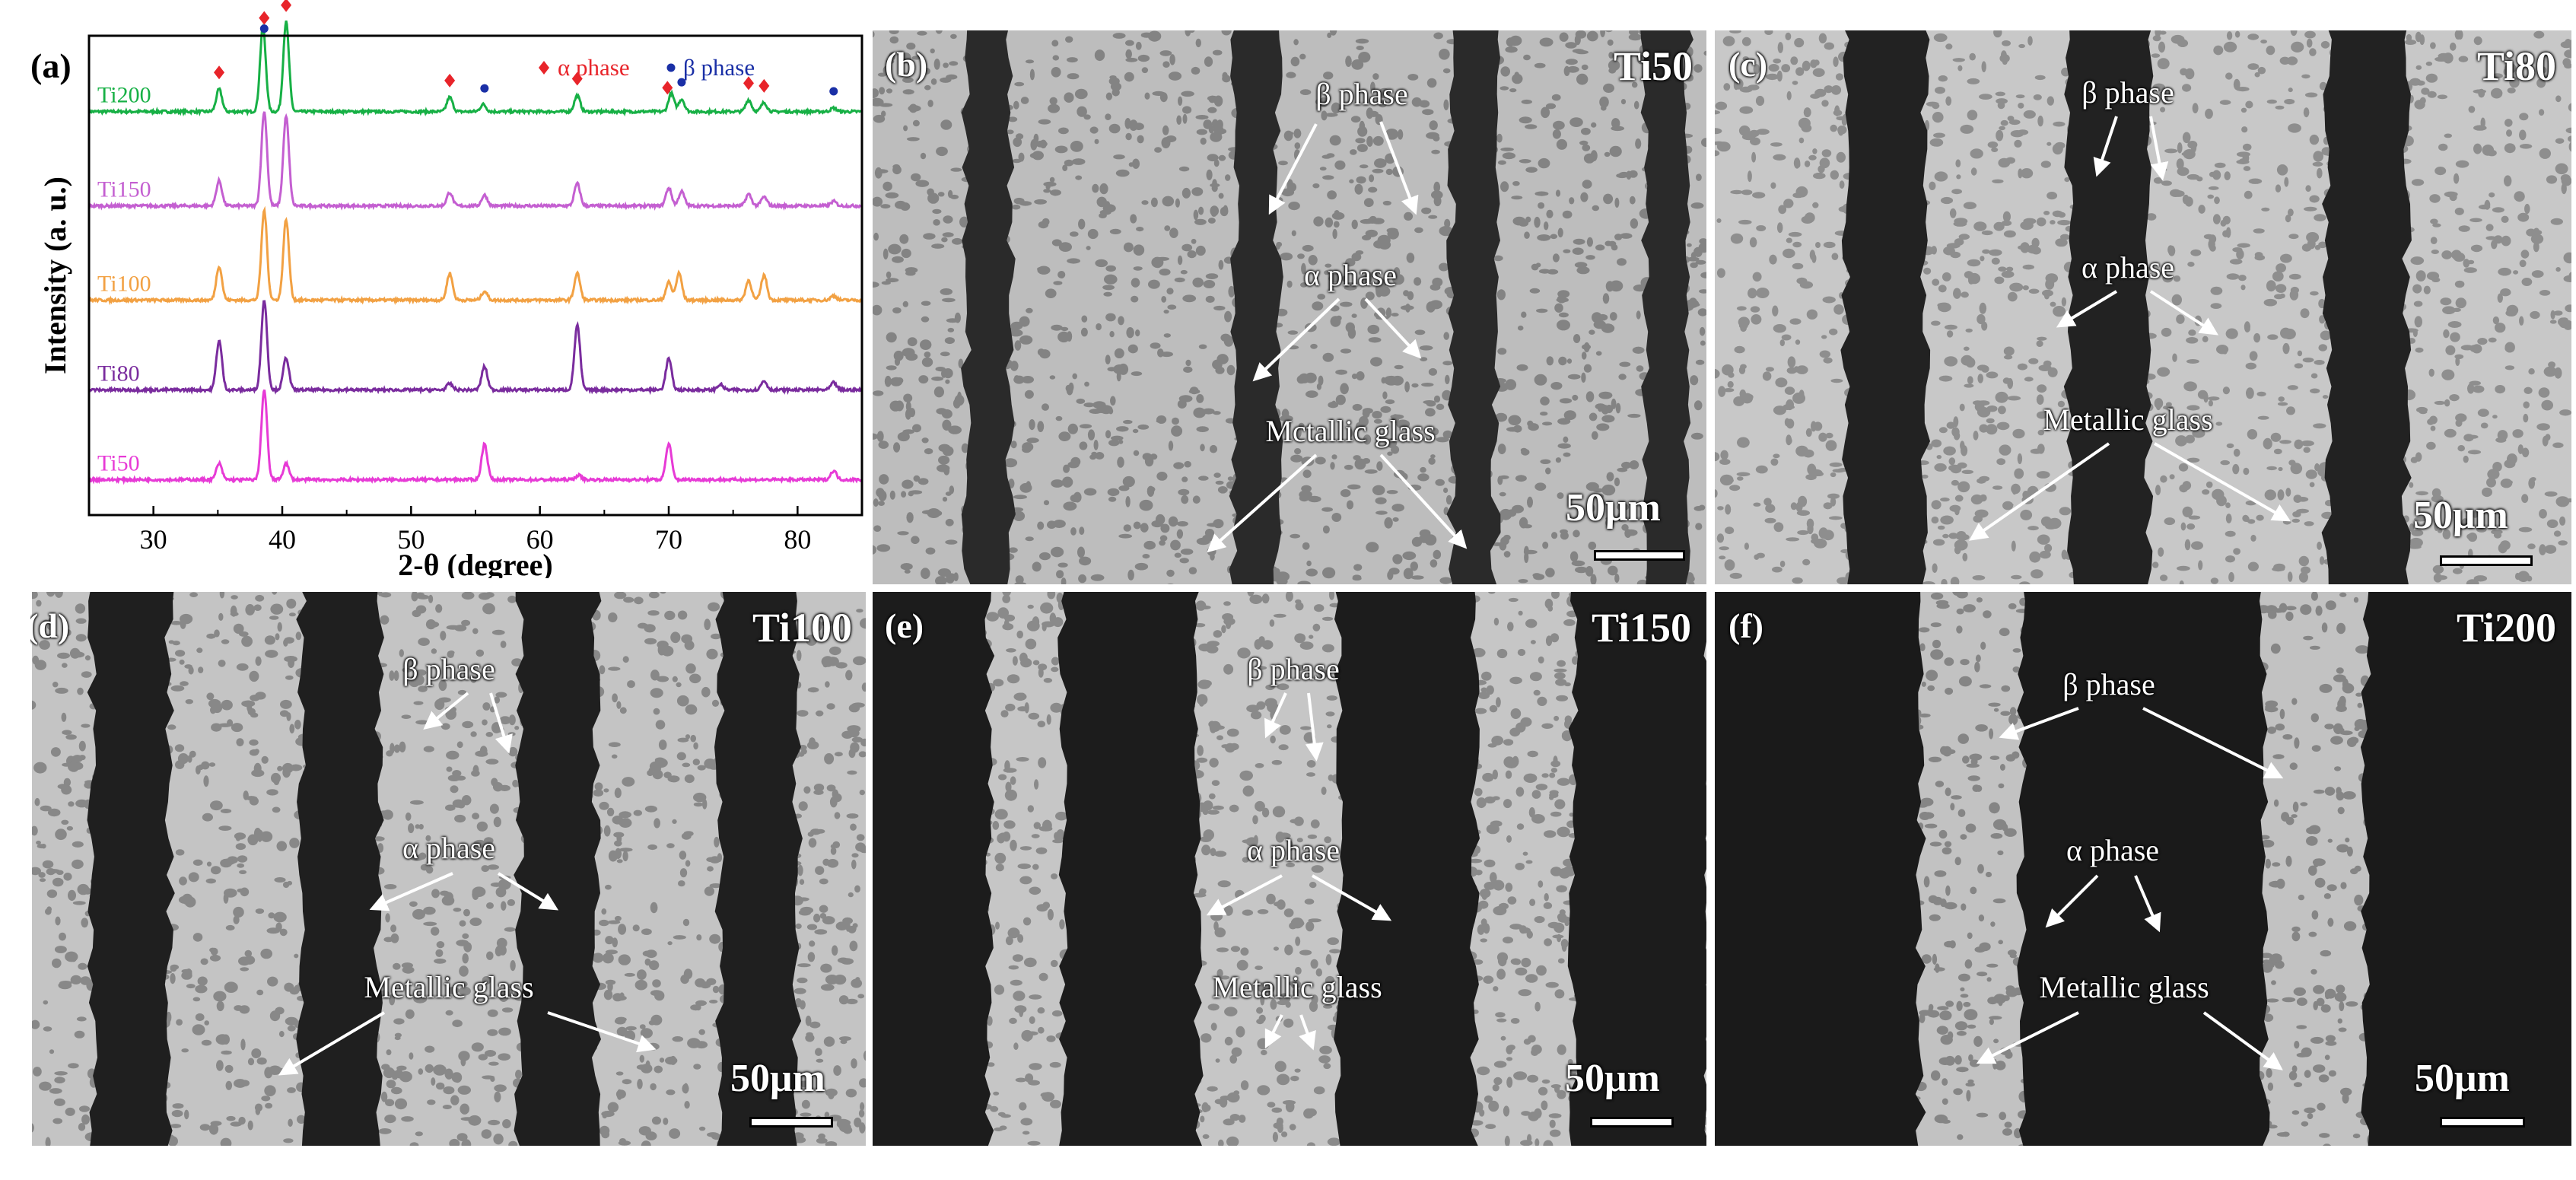 The width and height of the screenshot is (2576, 1180). I want to click on sample-tag: Ti50, so click(1653, 66).